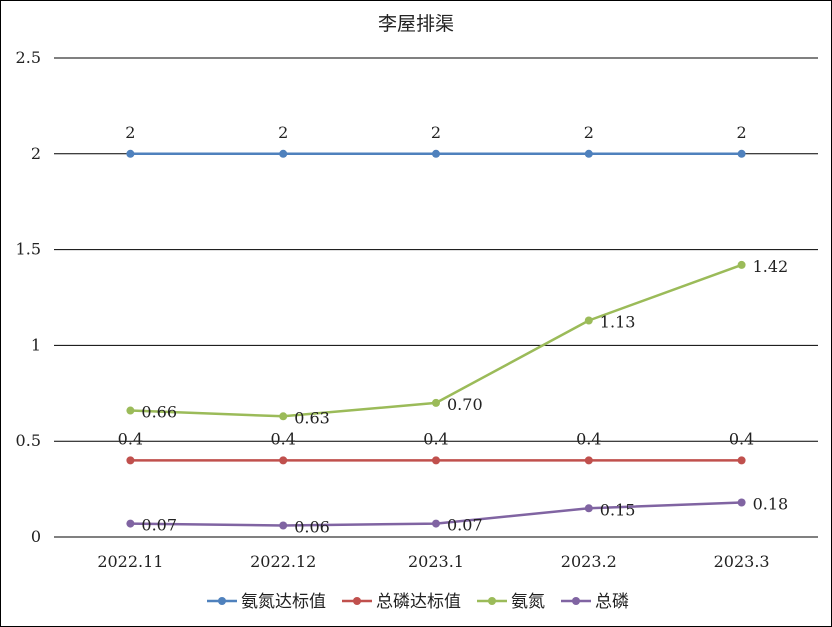 Image resolution: width=832 pixels, height=627 pixels. What do you see at coordinates (36, 344) in the screenshot?
I see `y-tick-label: 1` at bounding box center [36, 344].